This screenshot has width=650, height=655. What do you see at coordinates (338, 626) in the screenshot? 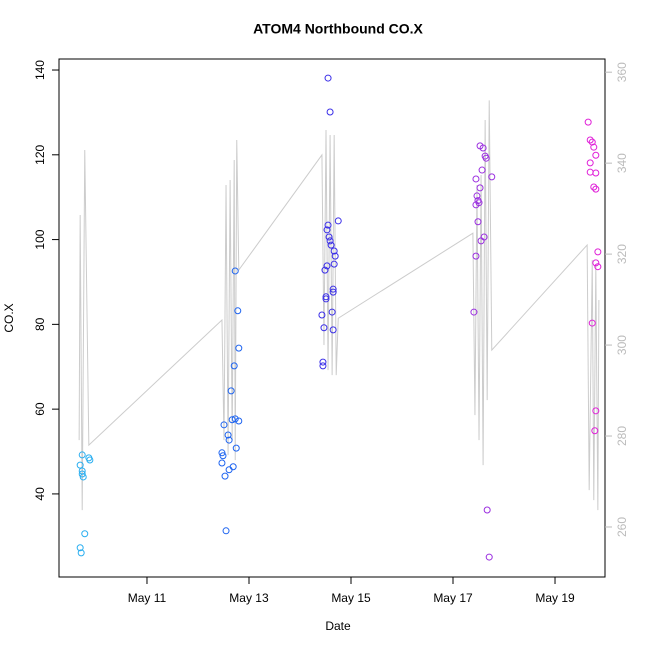
I see `x-axis-label: Date` at bounding box center [338, 626].